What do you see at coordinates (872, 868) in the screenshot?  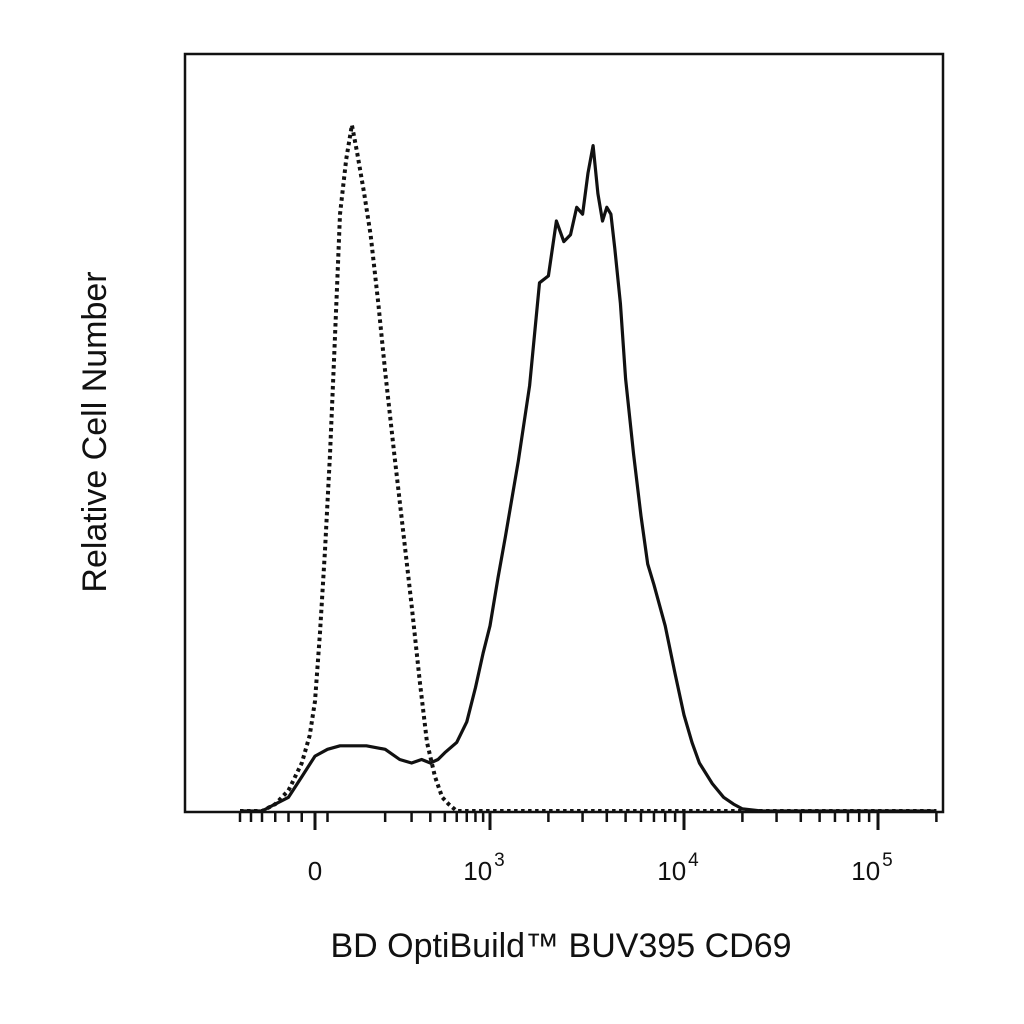 I see `x-tick-label: 10 5` at bounding box center [872, 868].